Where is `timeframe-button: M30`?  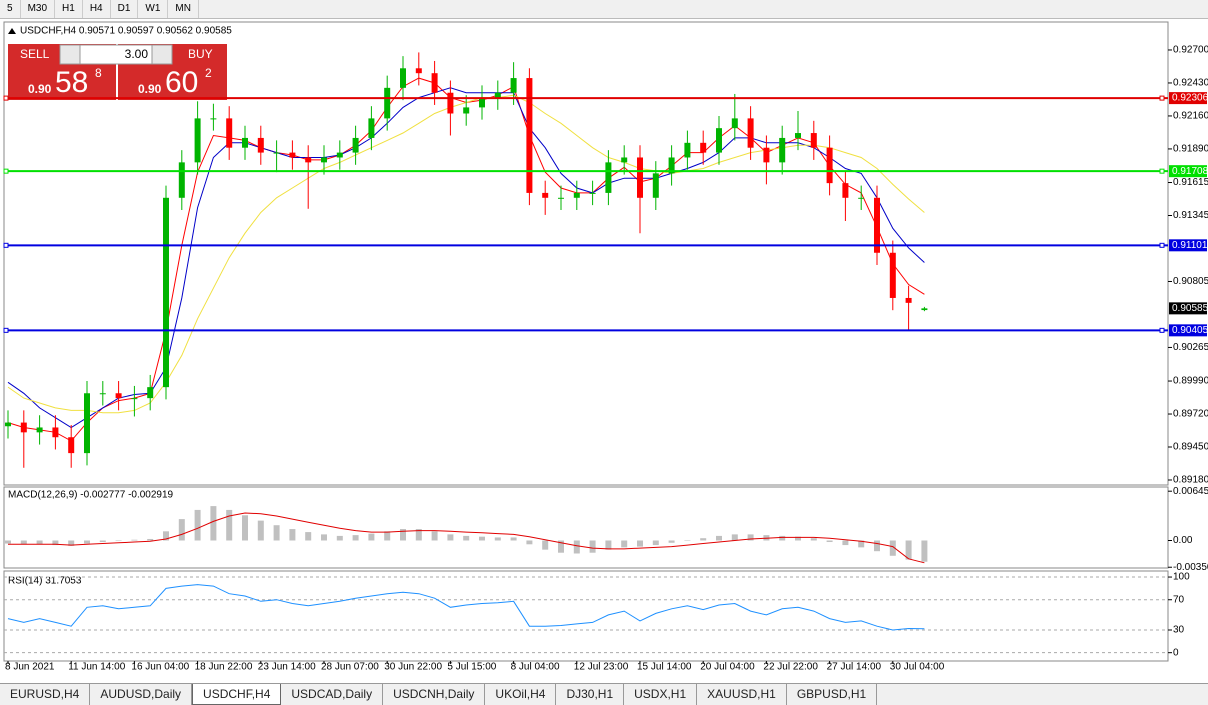 timeframe-button: M30 is located at coordinates (38, 9).